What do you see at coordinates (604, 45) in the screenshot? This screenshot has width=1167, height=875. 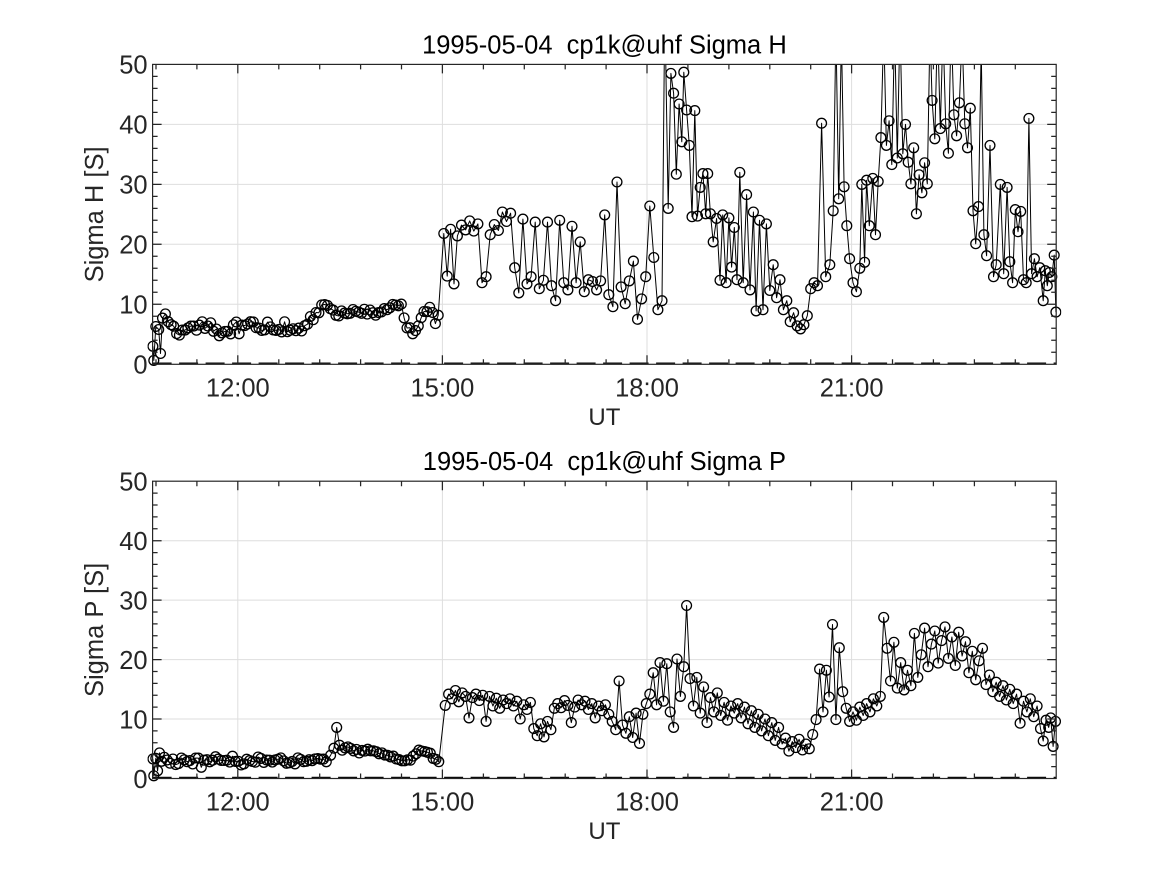 I see `svg-text: 1995-05-04 cp1k@uhf Sigma H` at bounding box center [604, 45].